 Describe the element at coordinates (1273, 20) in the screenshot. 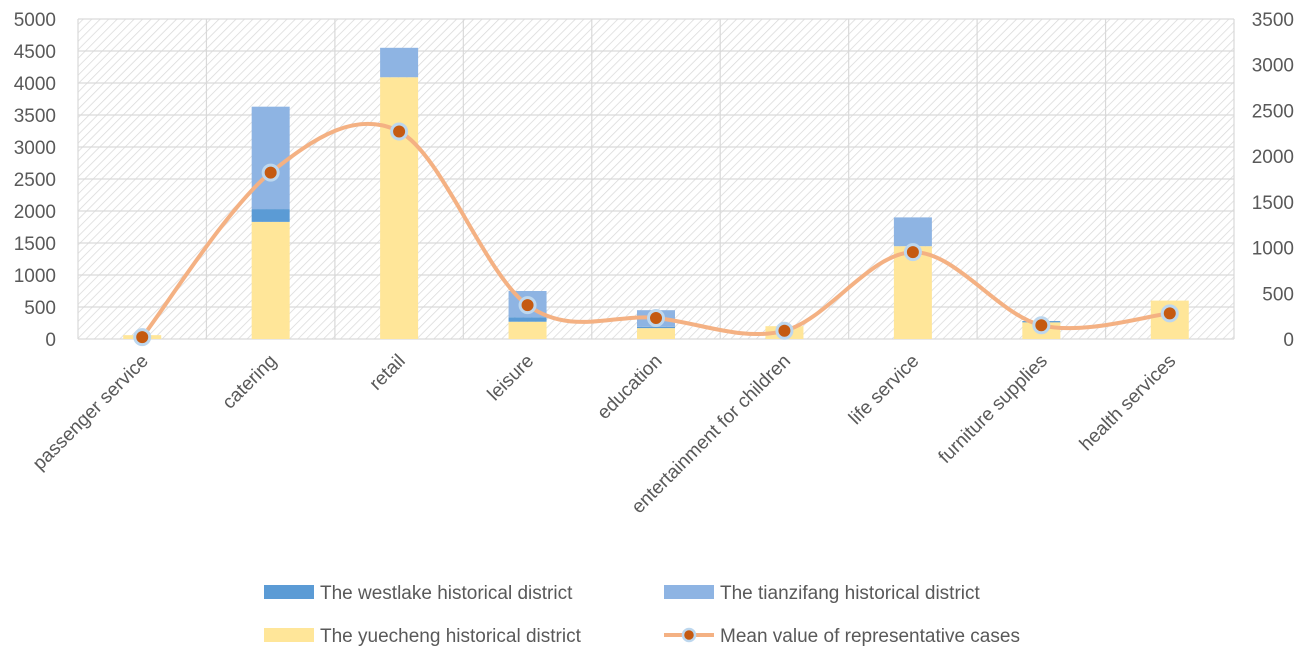

I see `y-right-tick-label: 3500` at that location.